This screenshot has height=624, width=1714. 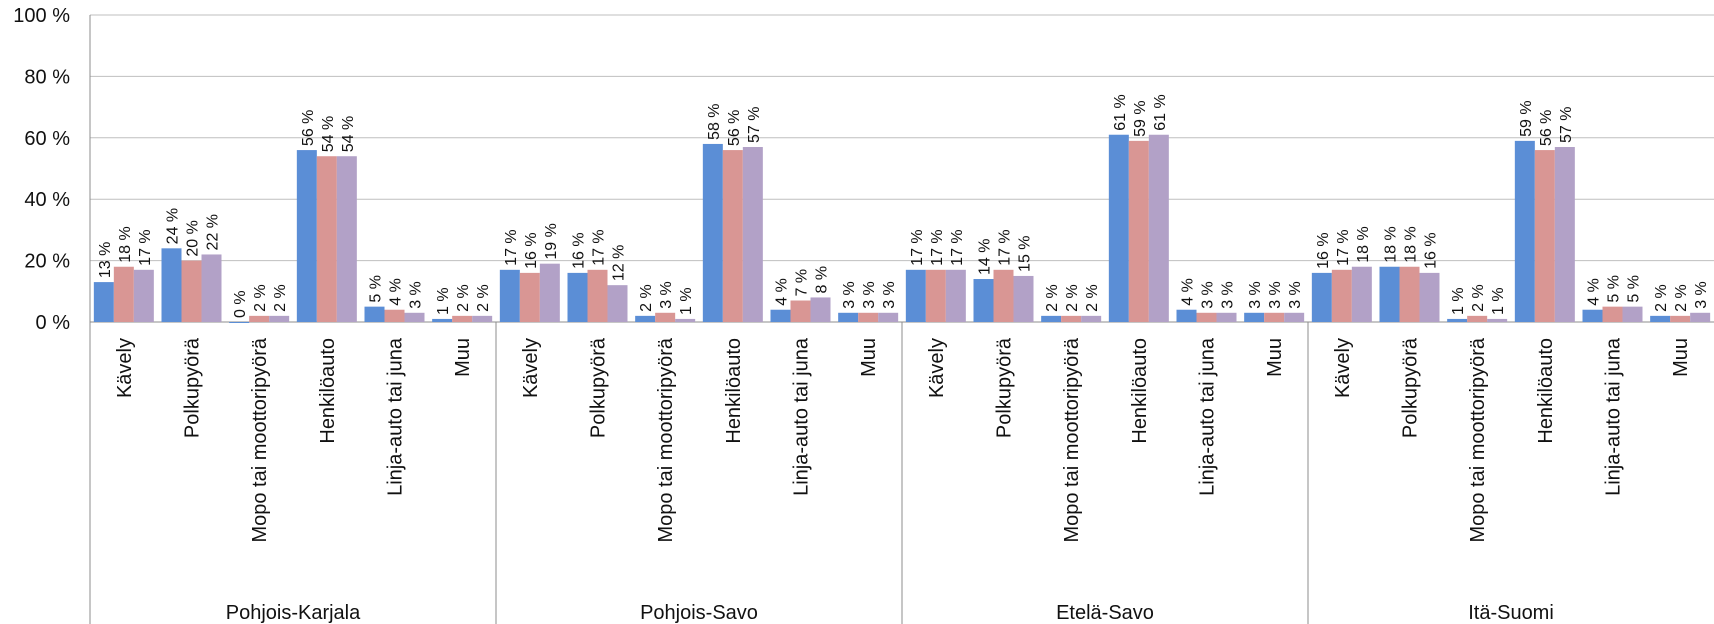 I want to click on y-tick-label: 20 %, so click(x=47, y=262).